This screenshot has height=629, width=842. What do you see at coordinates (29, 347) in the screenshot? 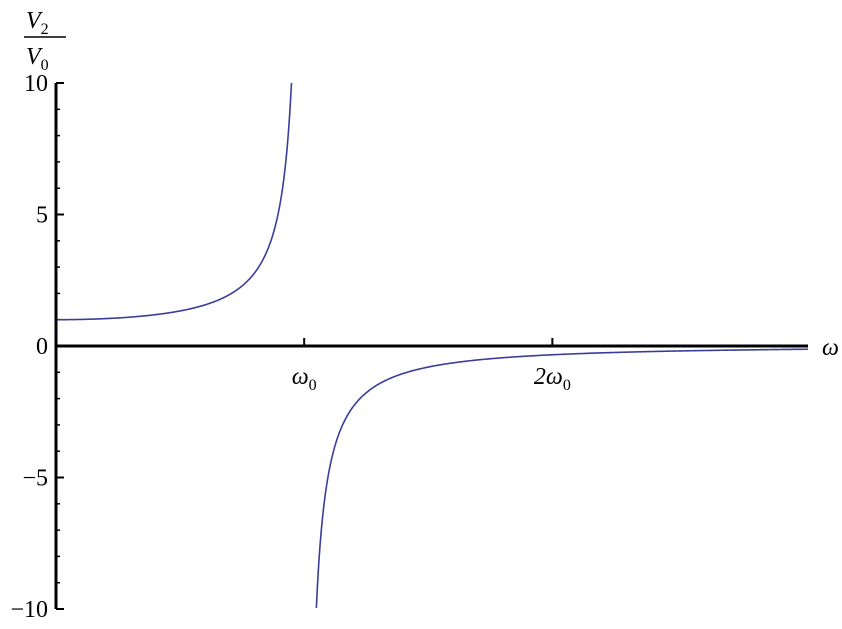
I see `y-tick-labels: 10 5 0 −5 −10` at bounding box center [29, 347].